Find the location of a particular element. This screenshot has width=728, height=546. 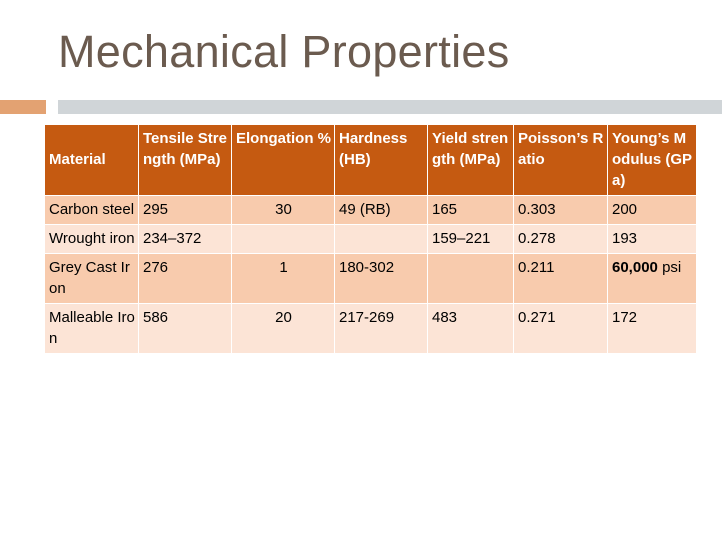

cell-tensile-strength: 586 is located at coordinates (185, 328).